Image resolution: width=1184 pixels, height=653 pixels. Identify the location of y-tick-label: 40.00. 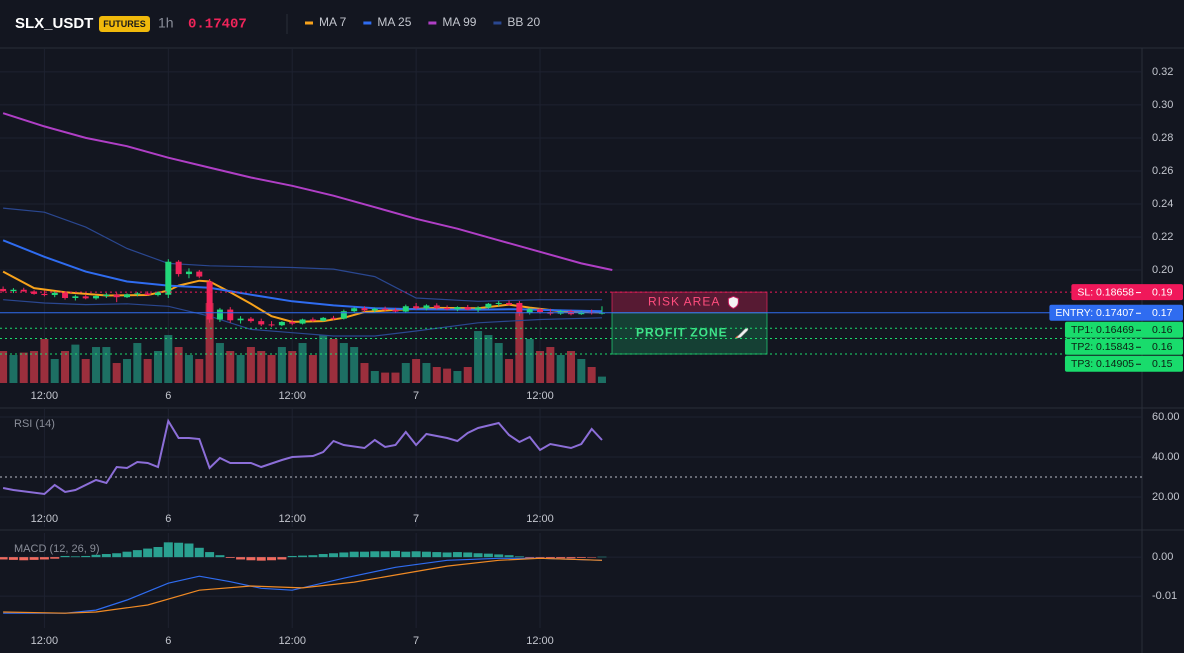
(1166, 457).